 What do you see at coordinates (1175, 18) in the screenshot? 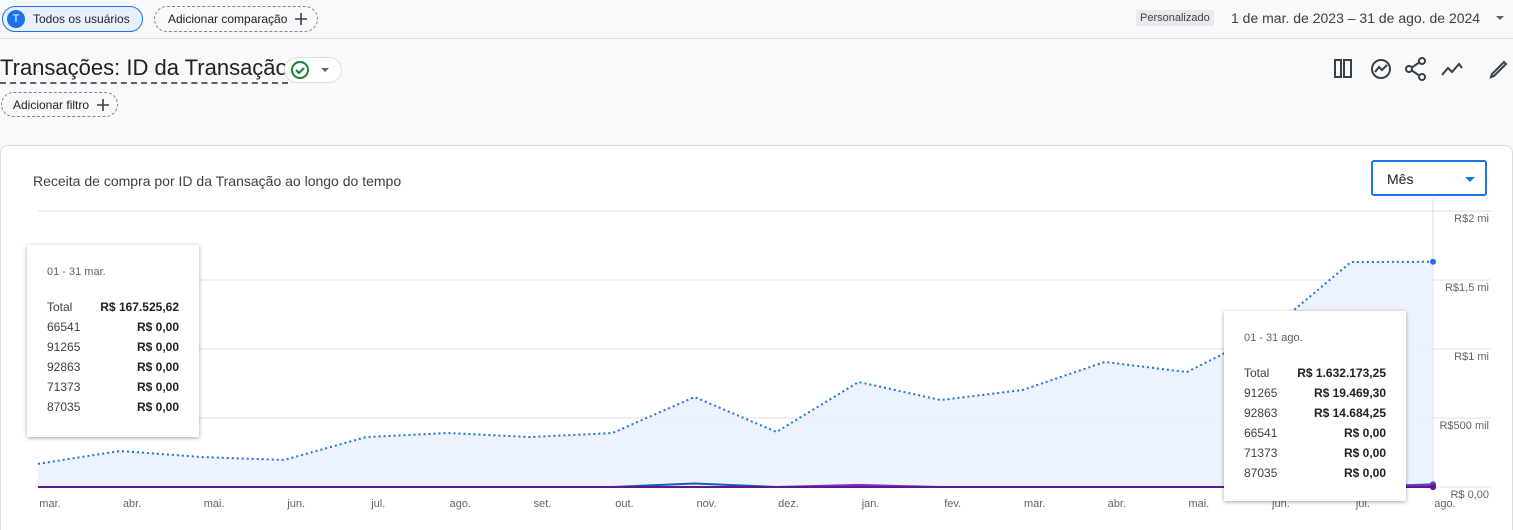
I see `date-type: Personalizado` at bounding box center [1175, 18].